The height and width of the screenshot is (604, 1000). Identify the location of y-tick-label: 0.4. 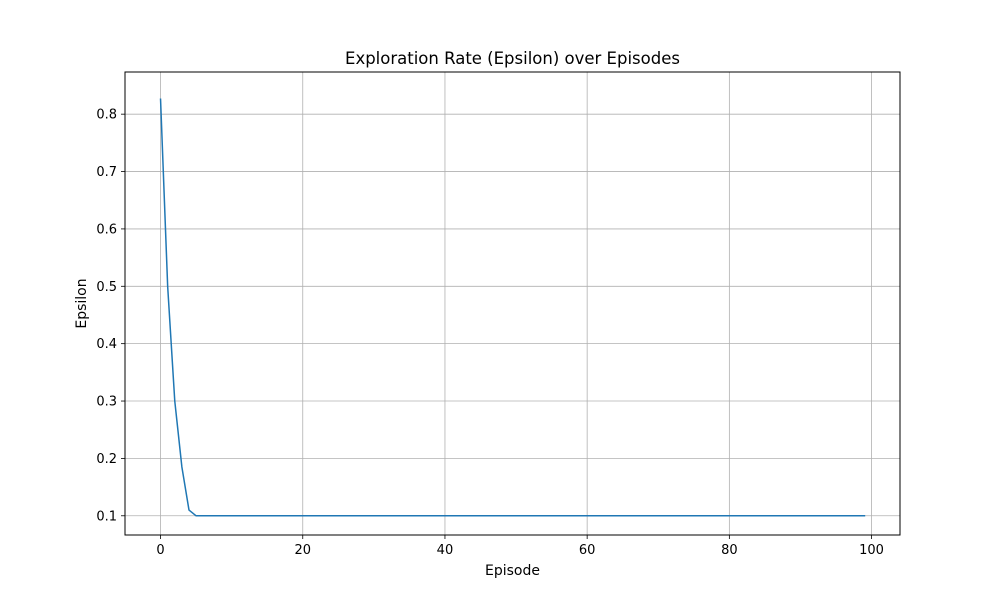
(106, 344).